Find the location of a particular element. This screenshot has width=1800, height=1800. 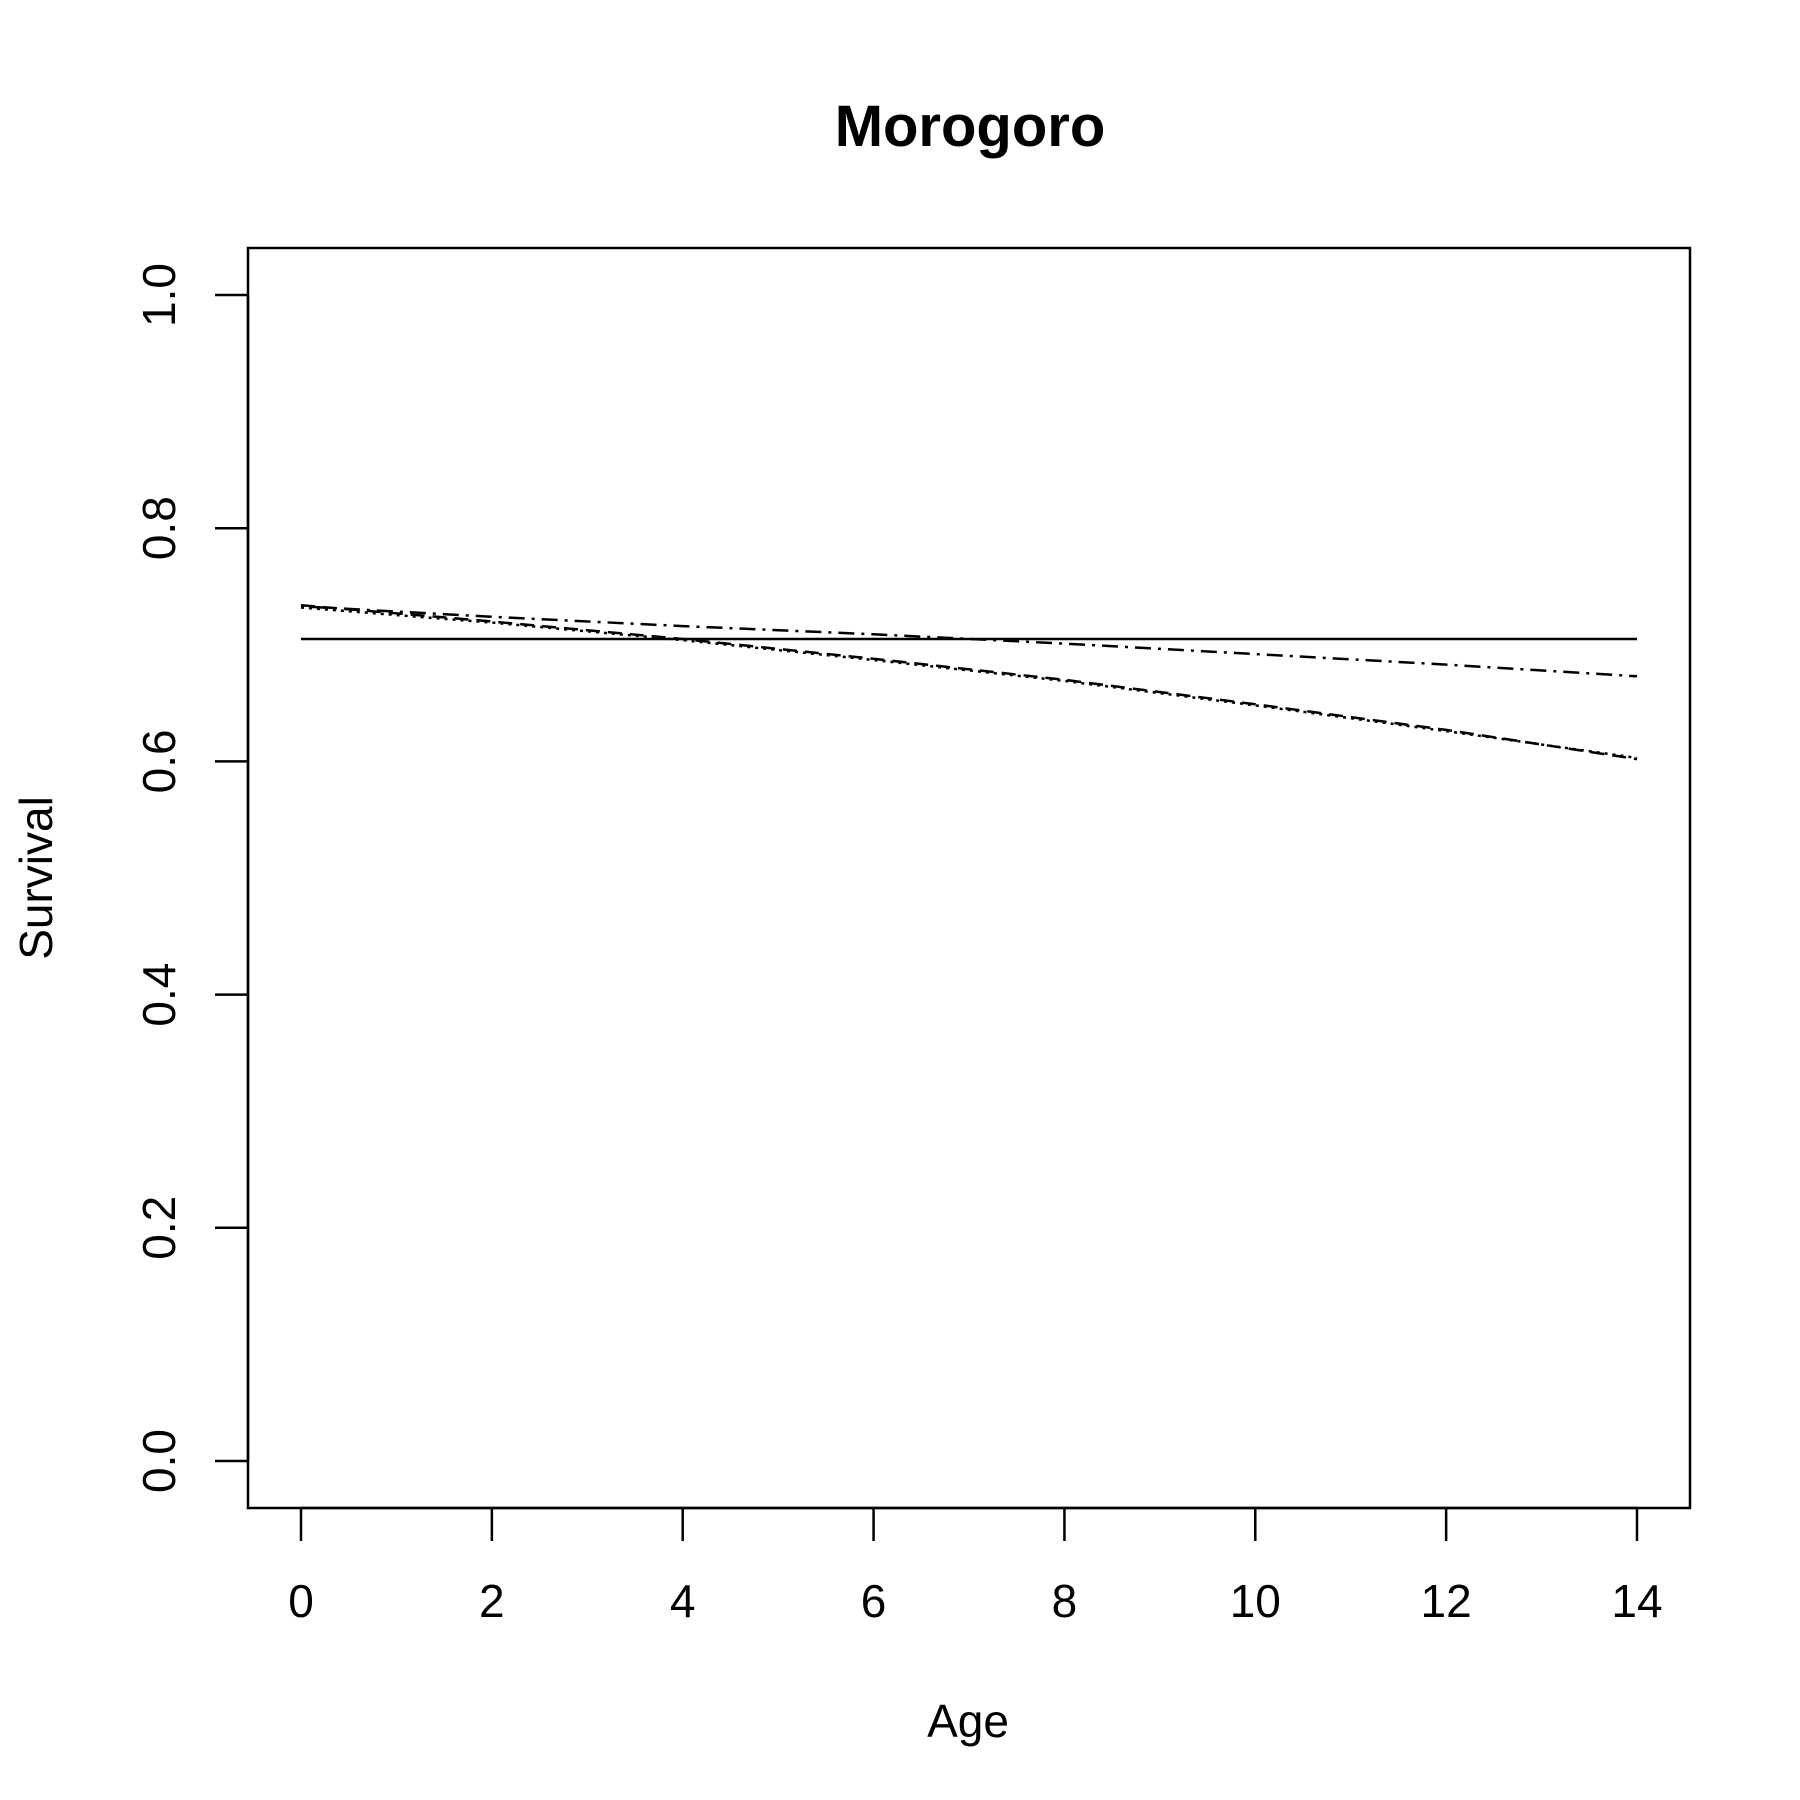

y-axis: 0.0 0.2 0.4 0.6 0.8 1.0 is located at coordinates (191, 878).